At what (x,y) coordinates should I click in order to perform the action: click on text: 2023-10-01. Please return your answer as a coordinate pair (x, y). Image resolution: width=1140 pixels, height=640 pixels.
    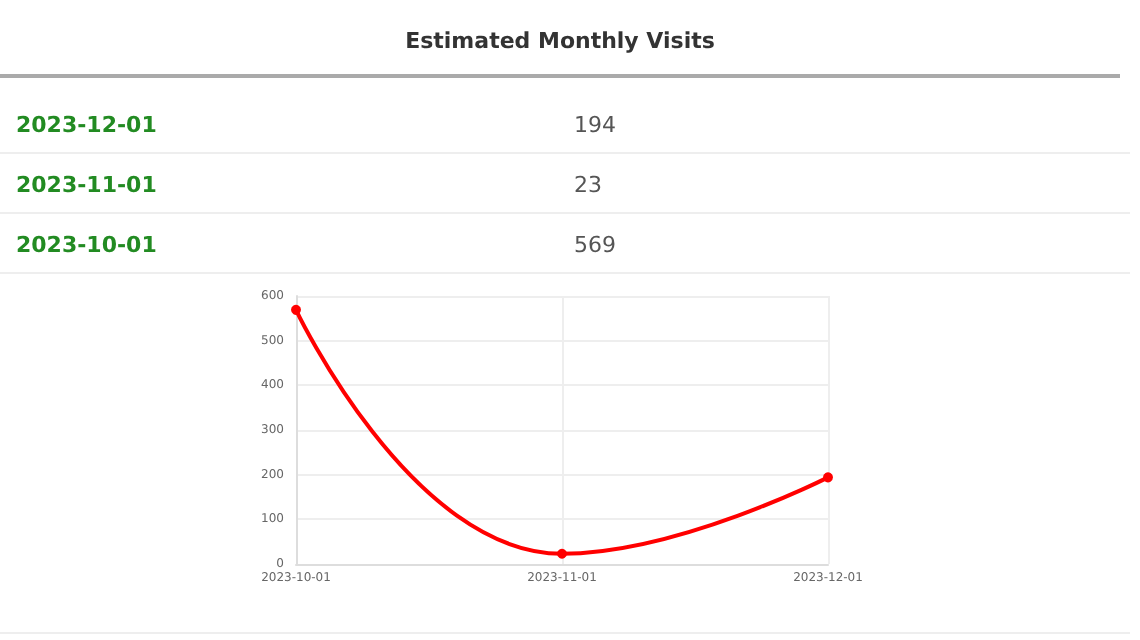
    Looking at the image, I should click on (86, 245).